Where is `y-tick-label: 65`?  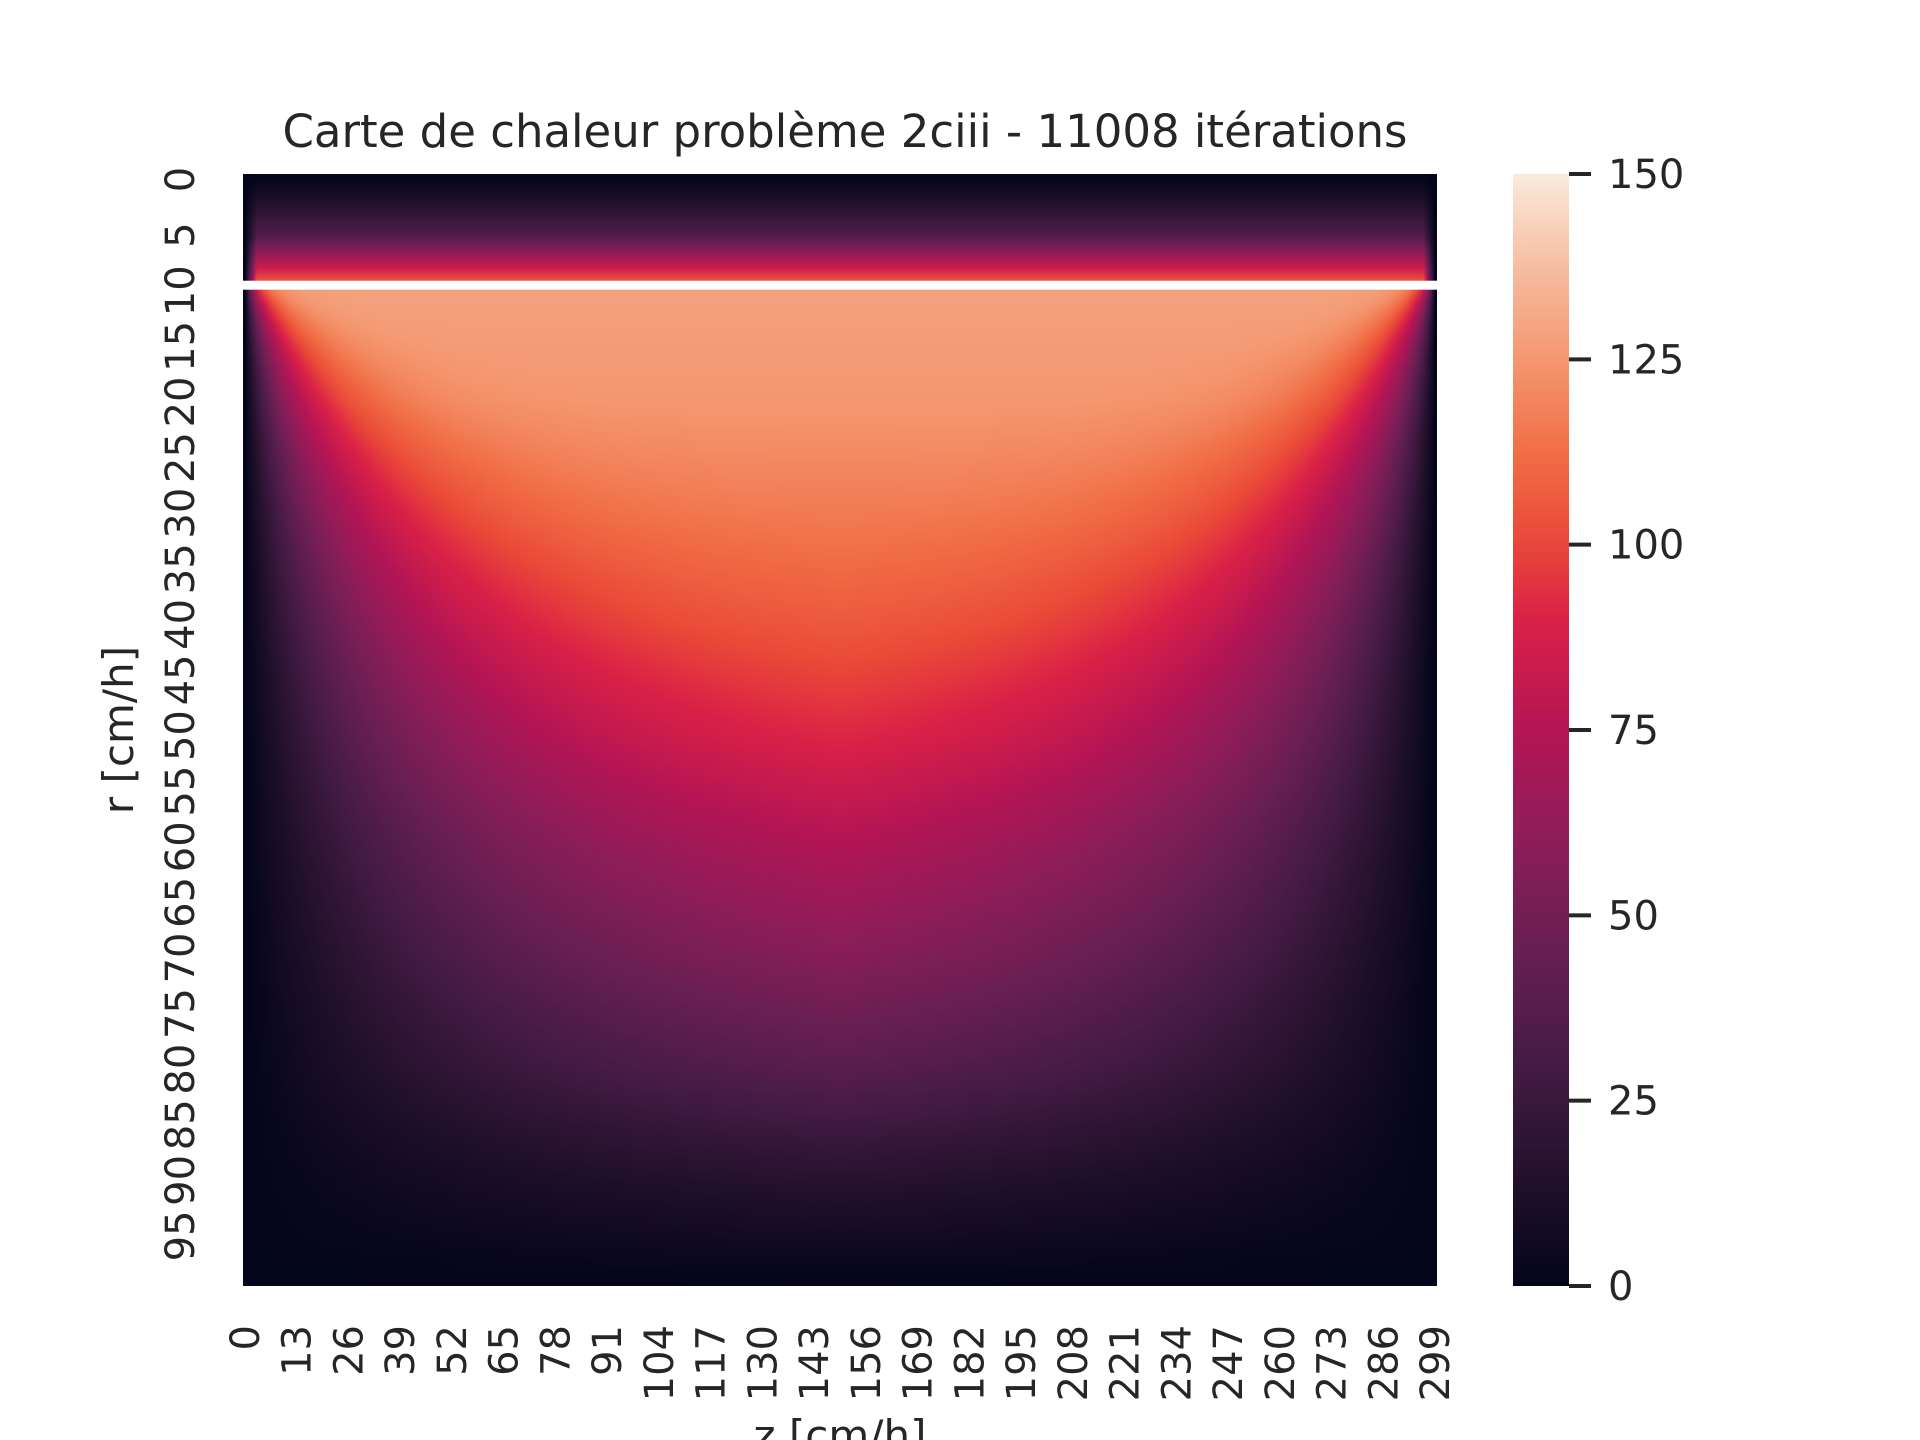
y-tick-label: 65 is located at coordinates (181, 902).